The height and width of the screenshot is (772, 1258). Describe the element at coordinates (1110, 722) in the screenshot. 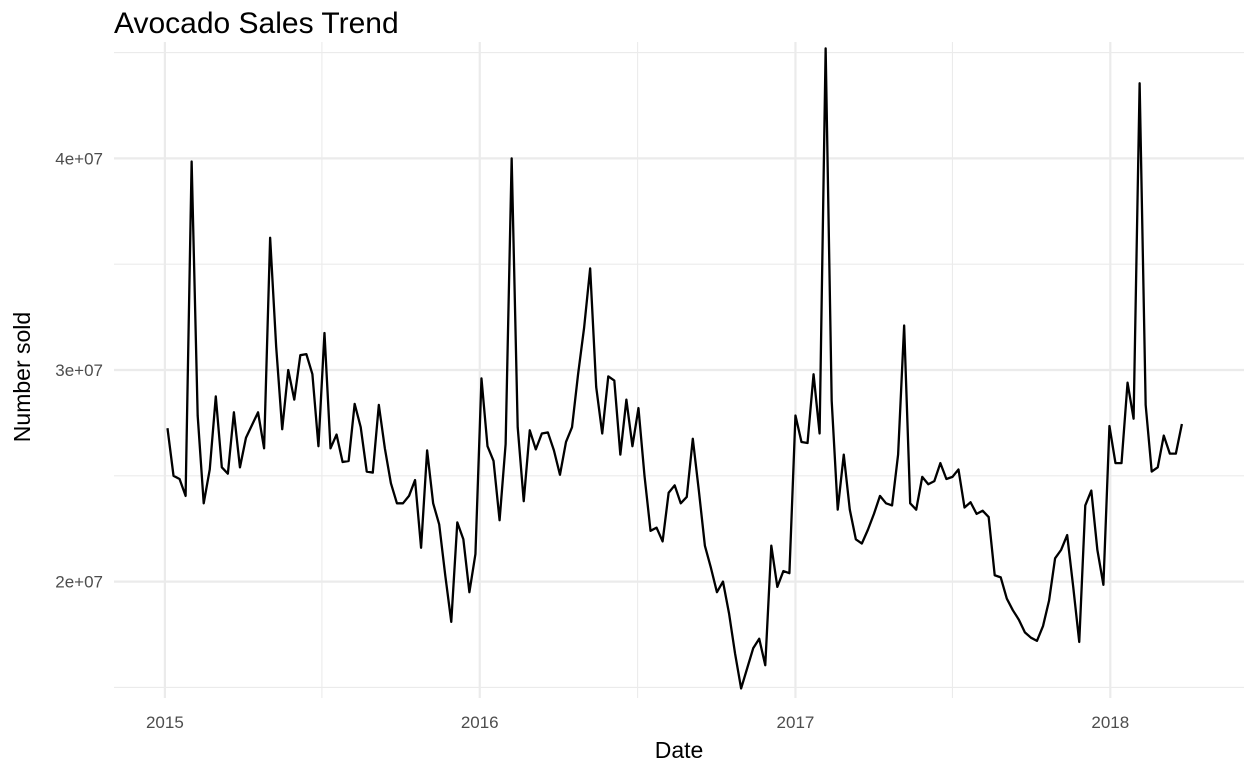

I see `x-tick-label: 2018` at that location.